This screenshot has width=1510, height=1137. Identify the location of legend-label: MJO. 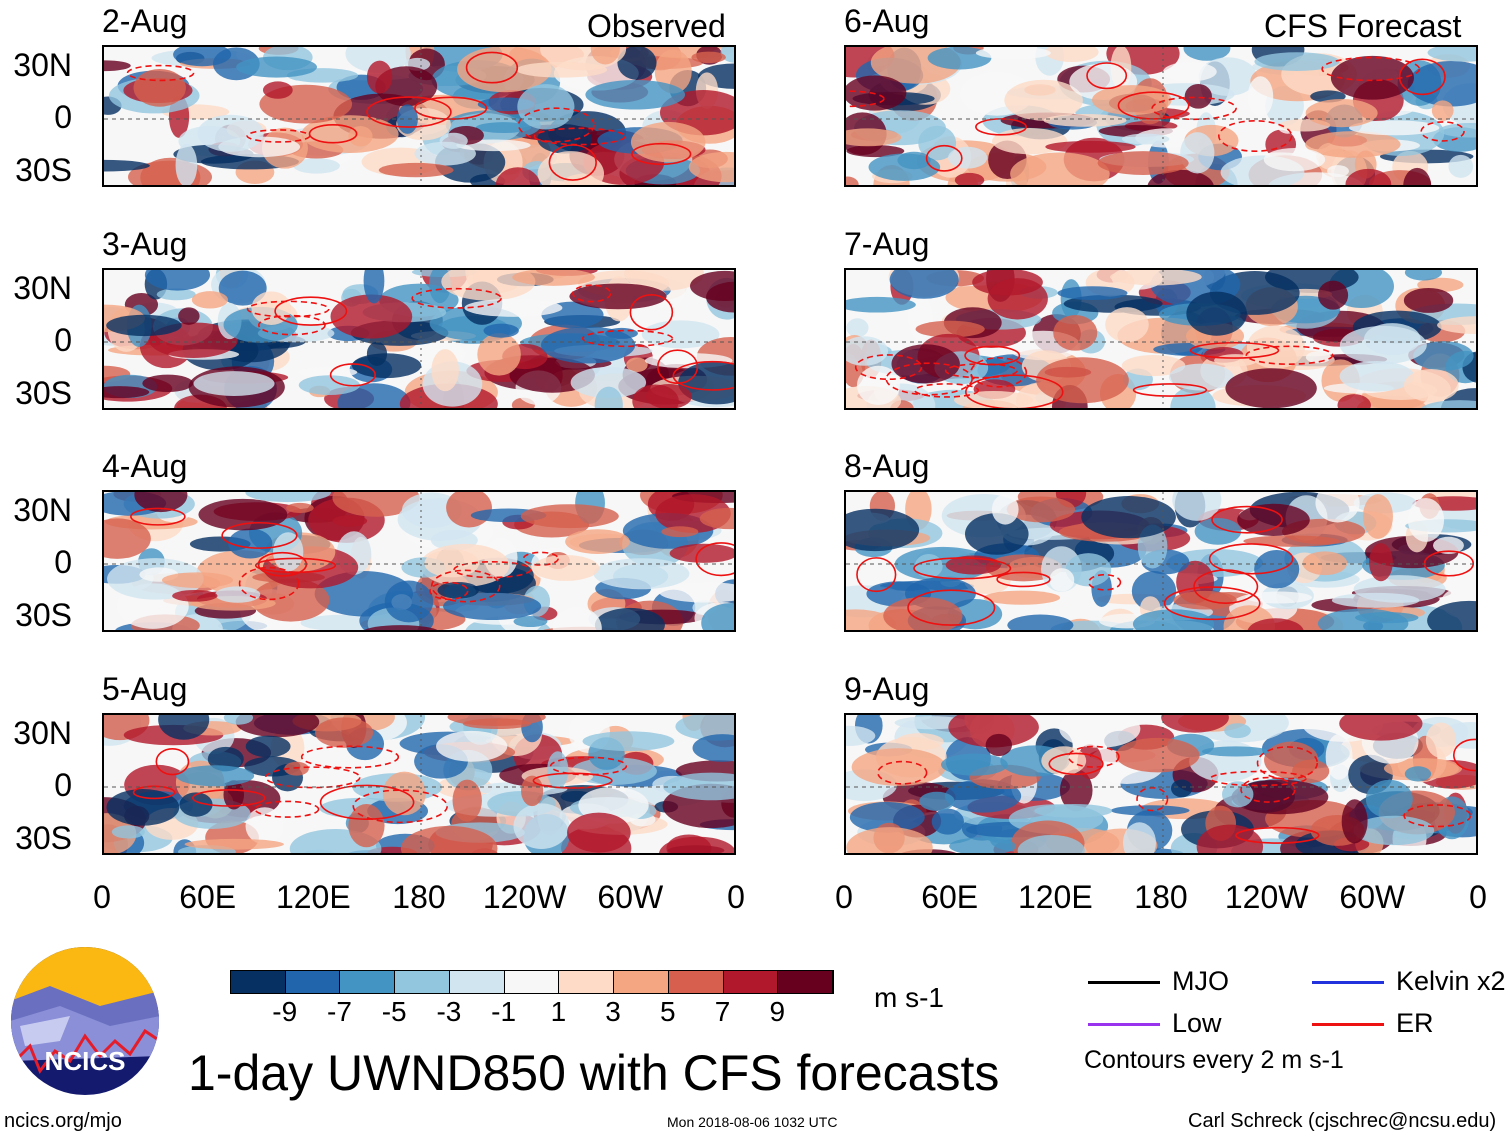
(1200, 981).